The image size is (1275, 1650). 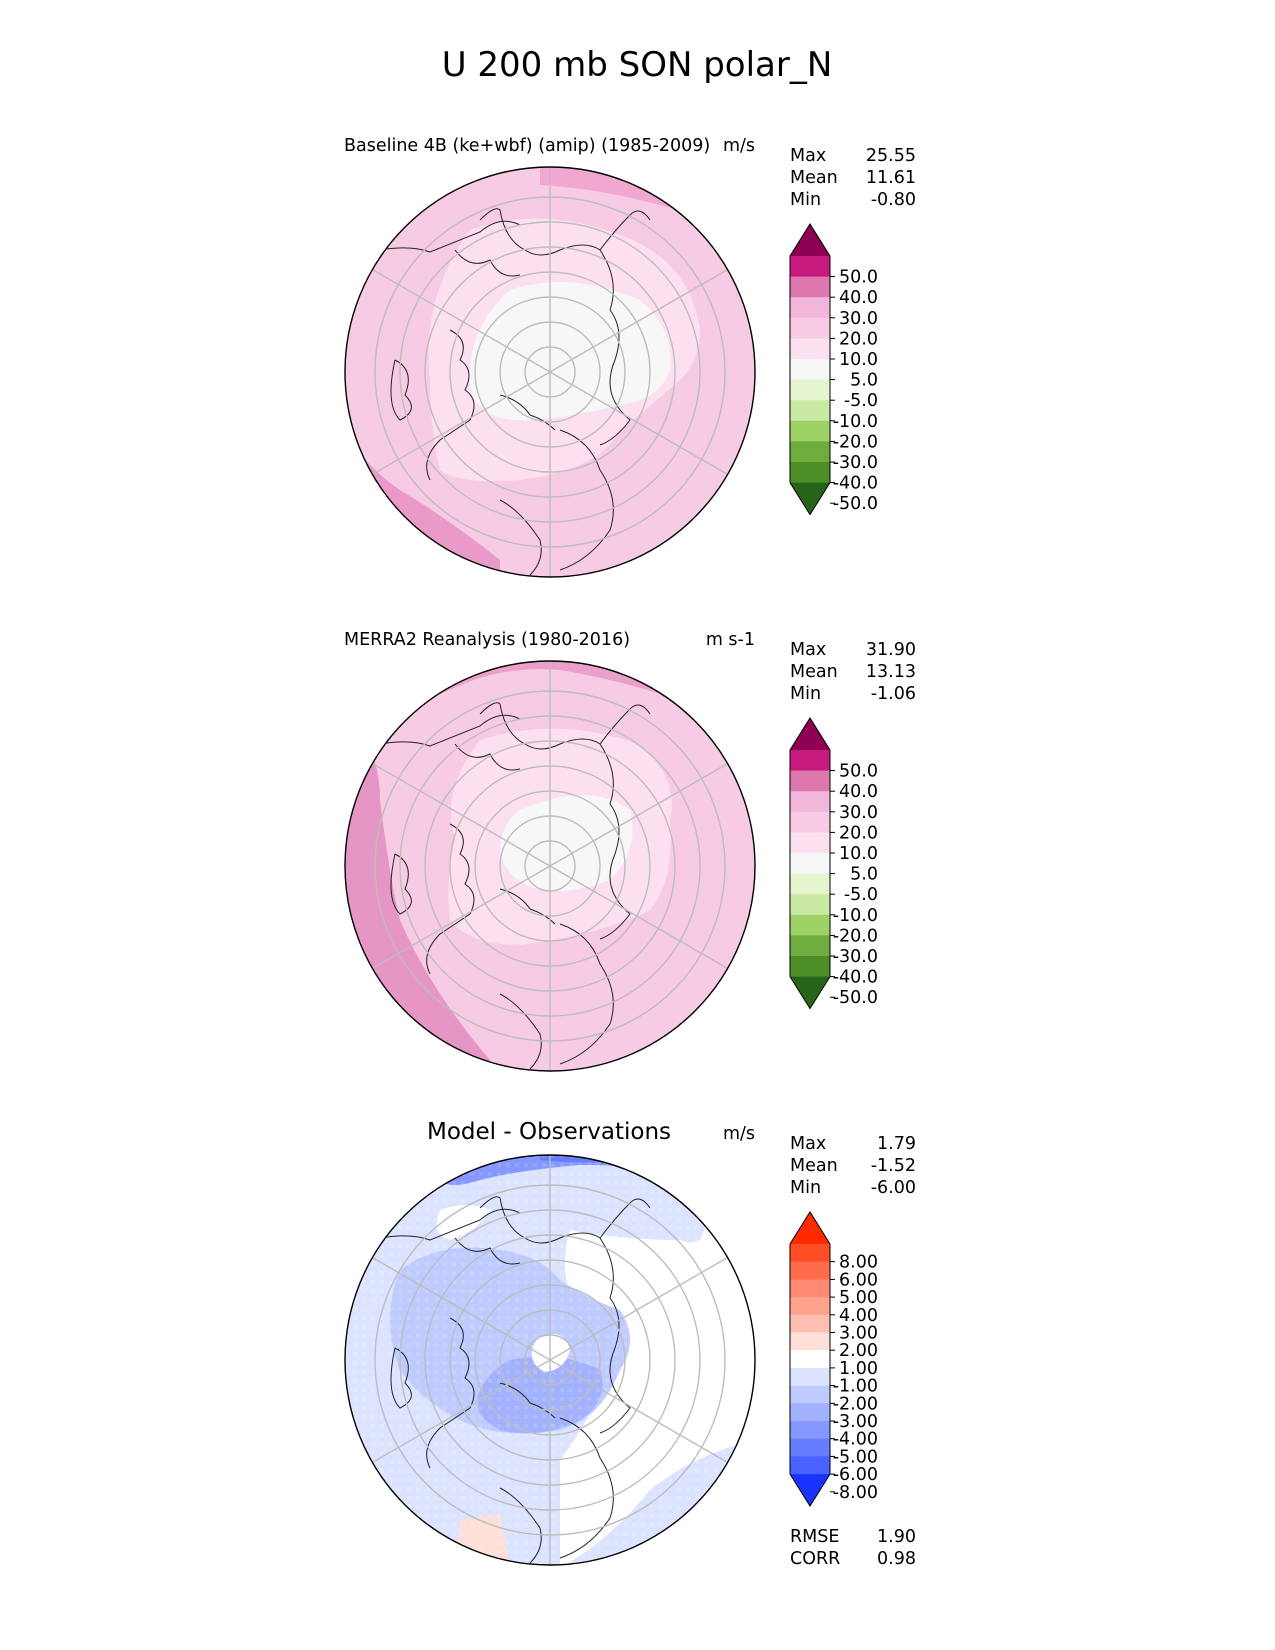 I want to click on stat-corr-value: 0.98, so click(x=896, y=1559).